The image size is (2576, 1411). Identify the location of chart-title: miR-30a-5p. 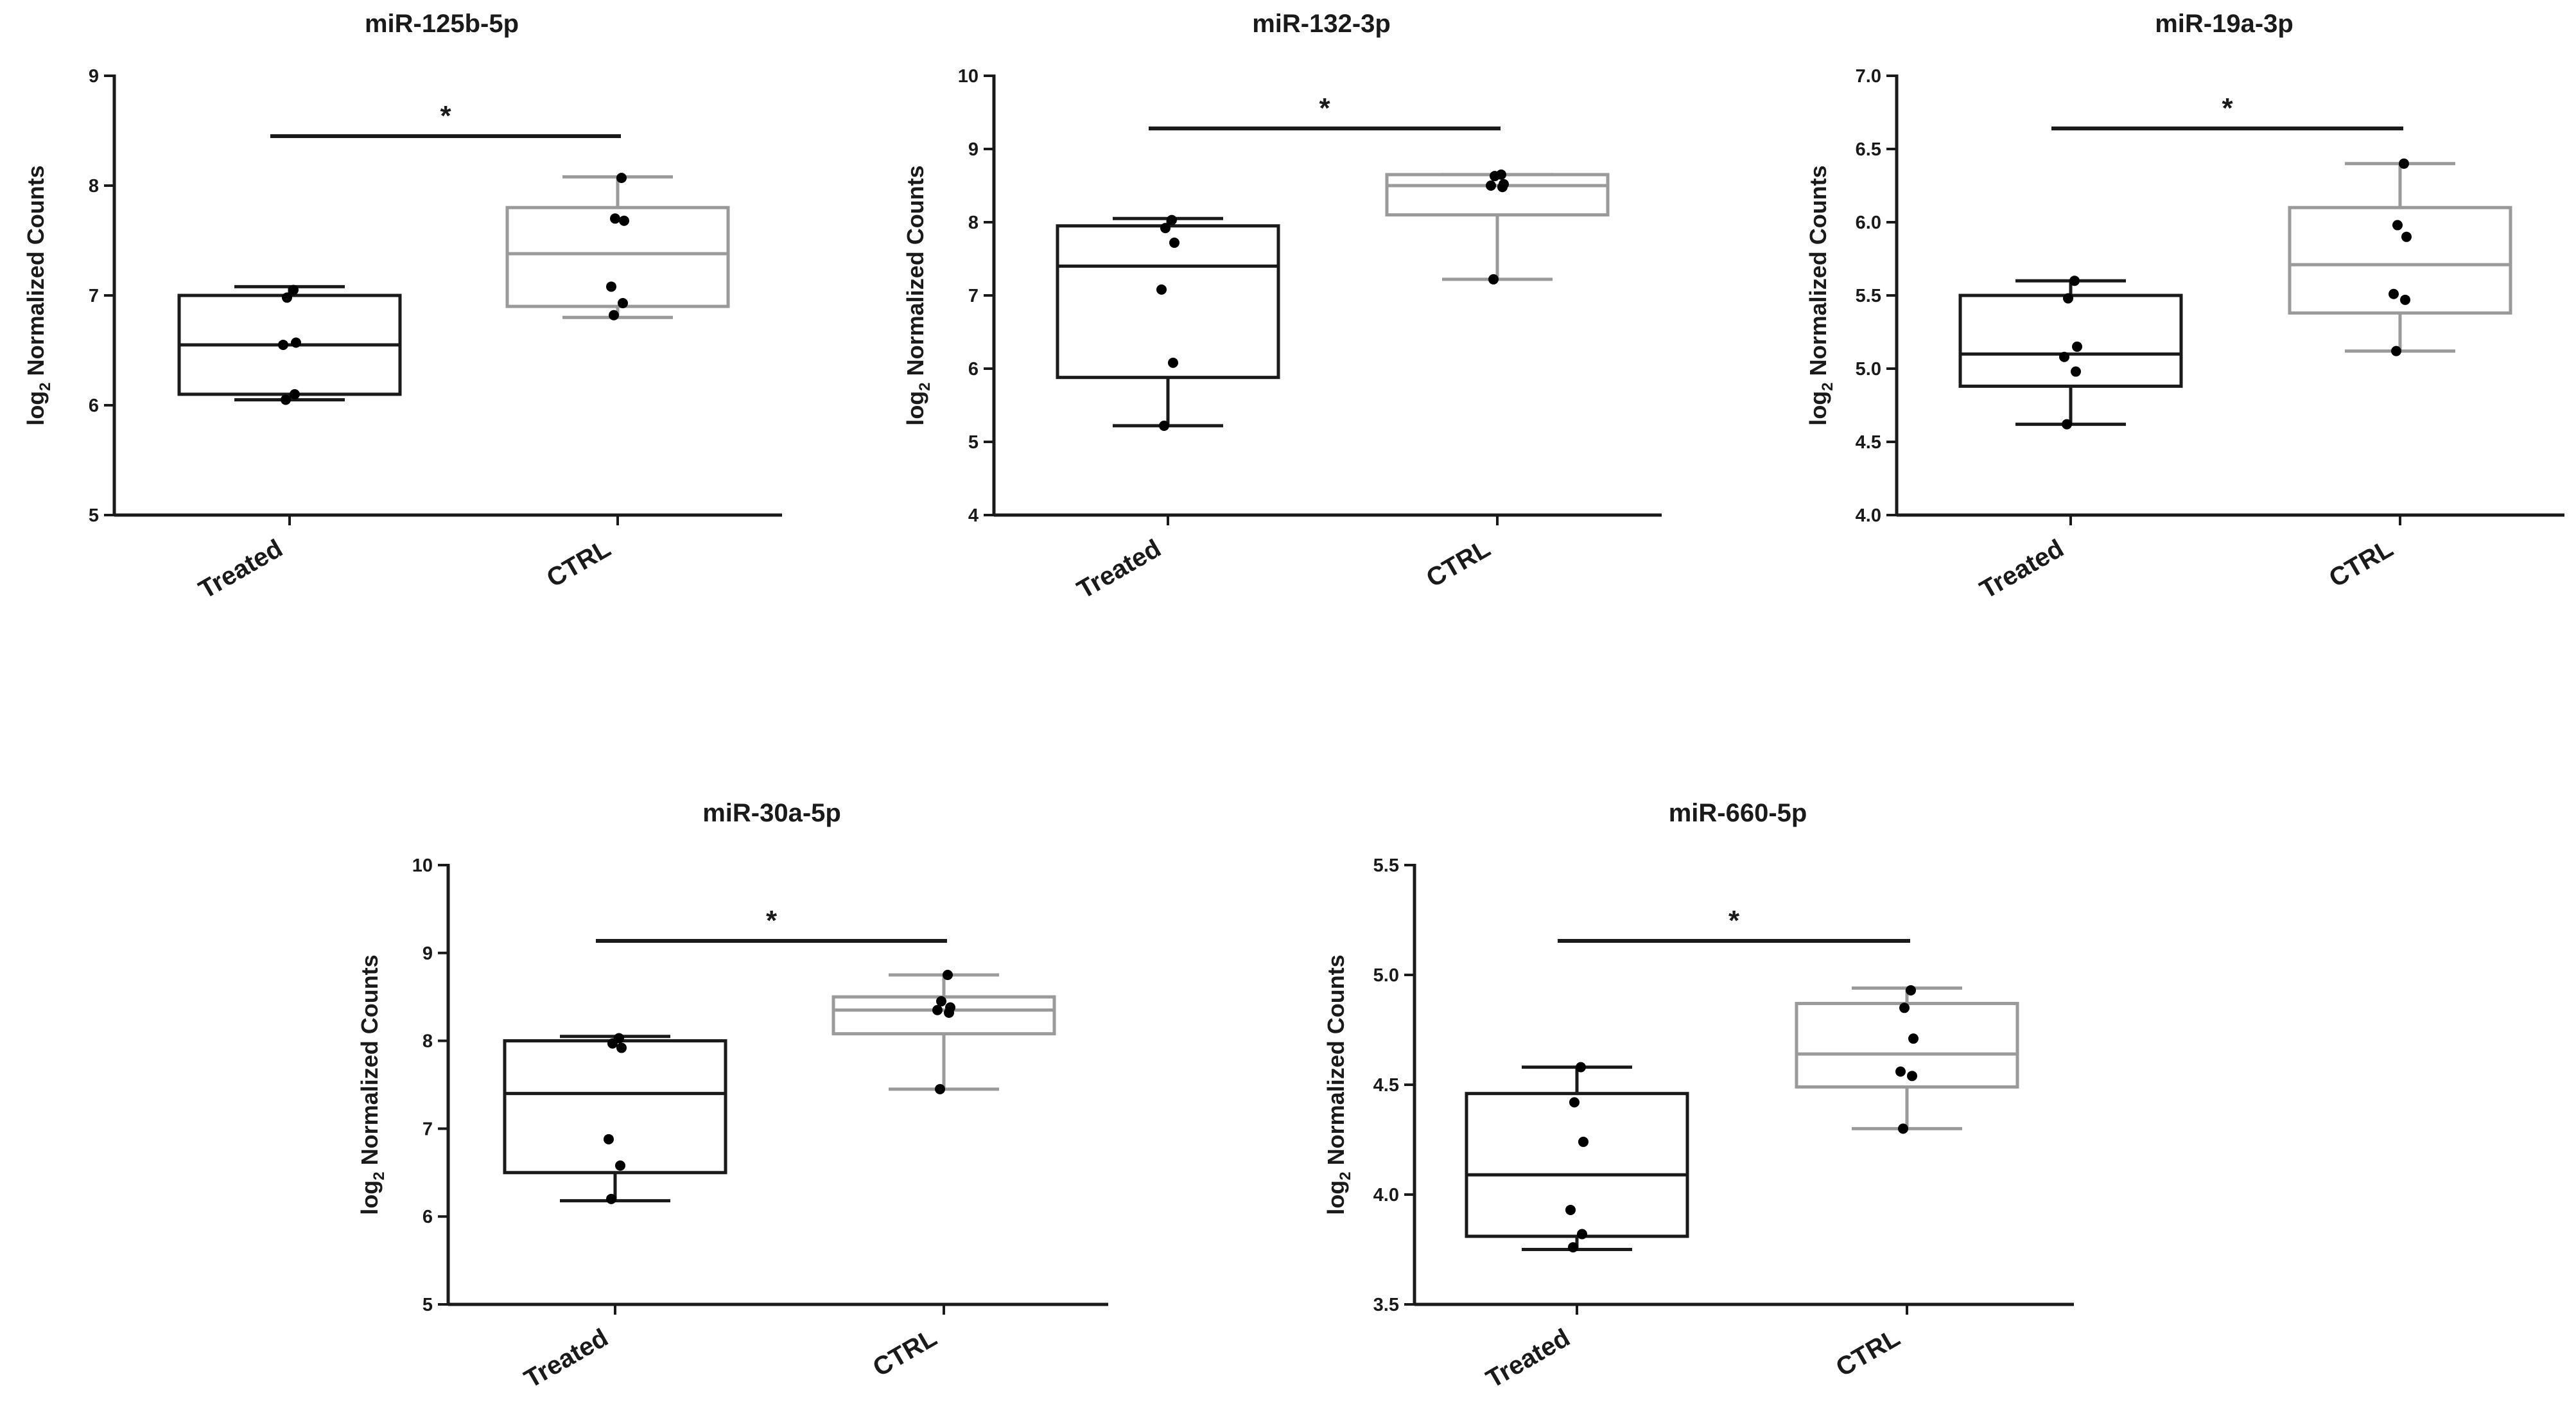
(771, 813).